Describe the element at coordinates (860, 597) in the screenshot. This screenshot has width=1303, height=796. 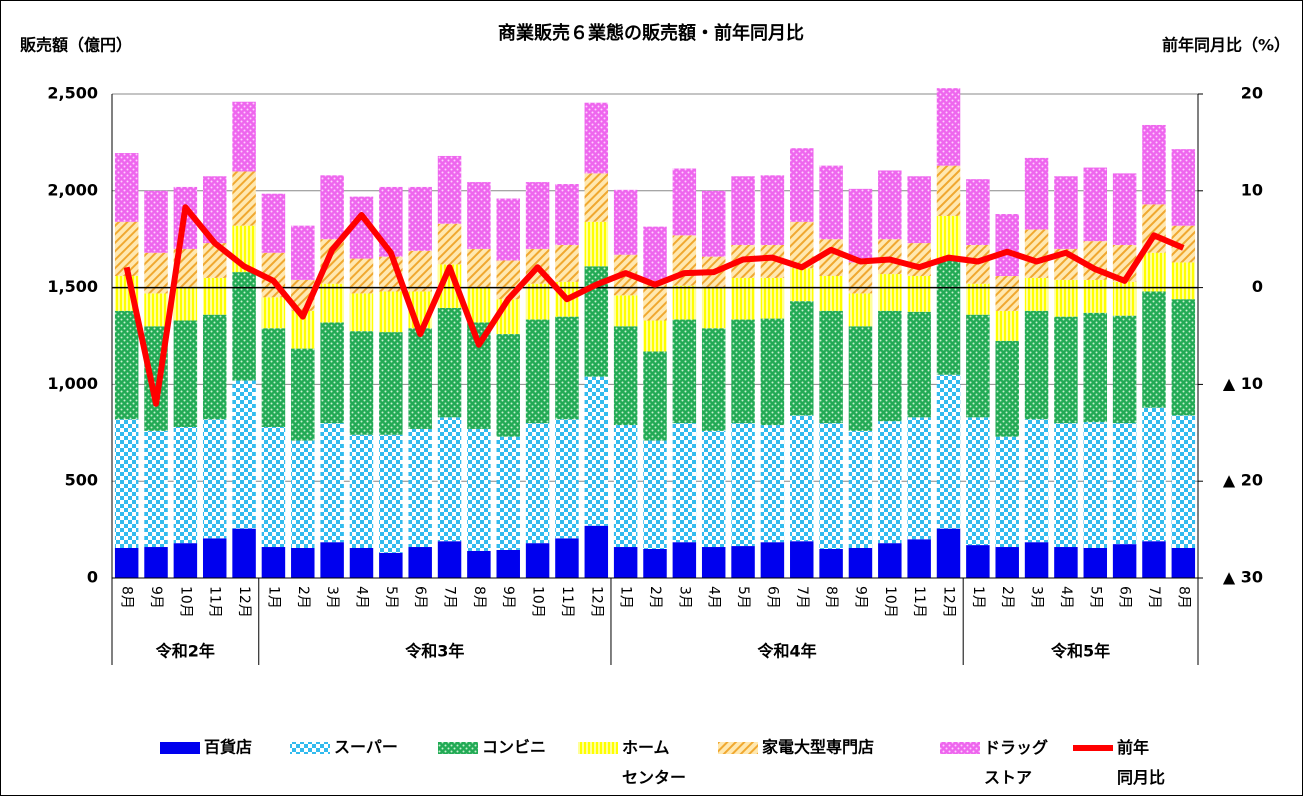
I see `x-tick-label: 9月` at that location.